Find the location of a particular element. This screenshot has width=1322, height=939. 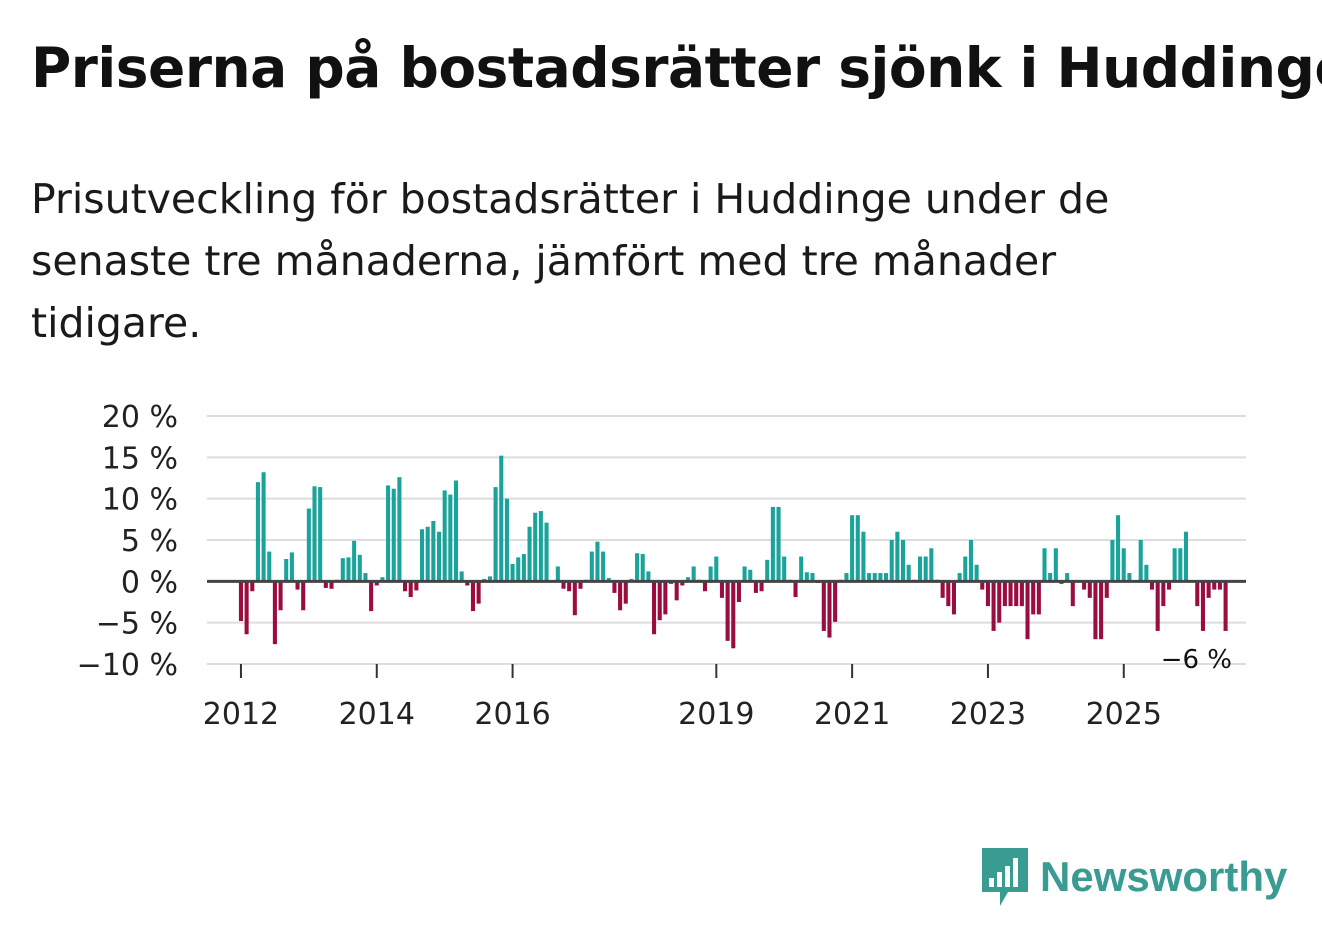

x-tick-label: 2025 is located at coordinates (1124, 714).